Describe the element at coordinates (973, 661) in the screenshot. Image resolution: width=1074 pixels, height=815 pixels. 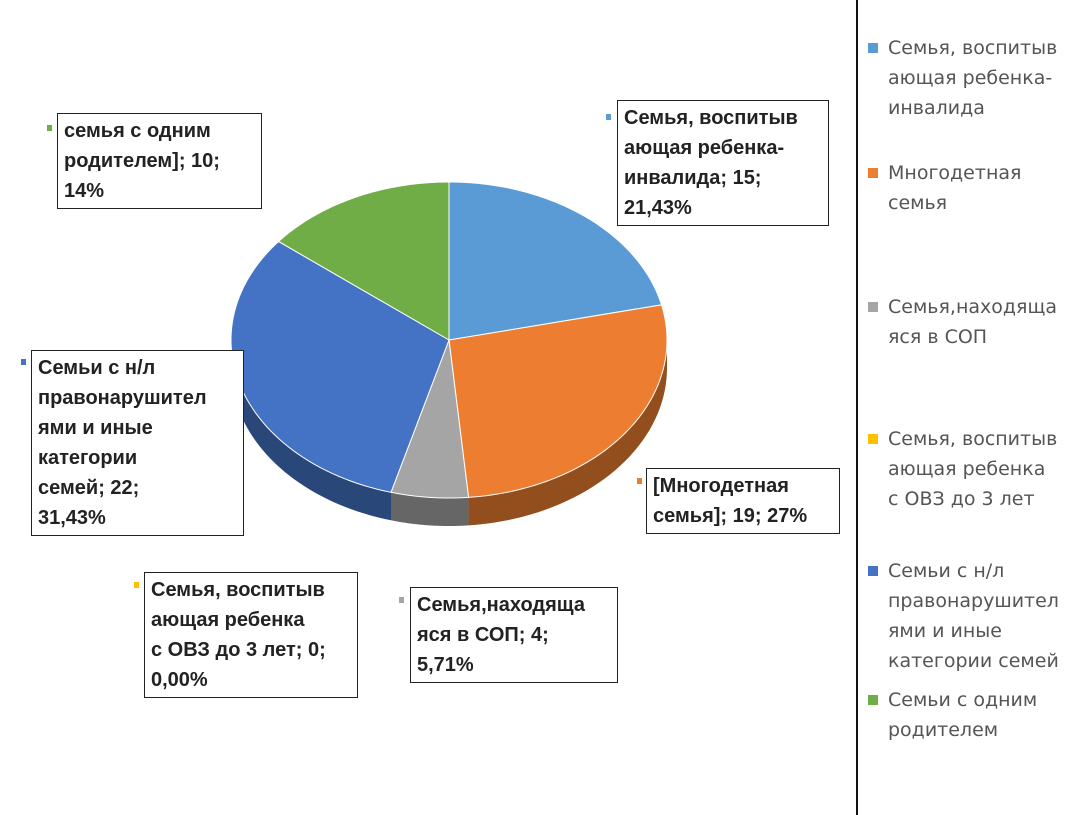
I see `legend-label-line: категории семей` at that location.